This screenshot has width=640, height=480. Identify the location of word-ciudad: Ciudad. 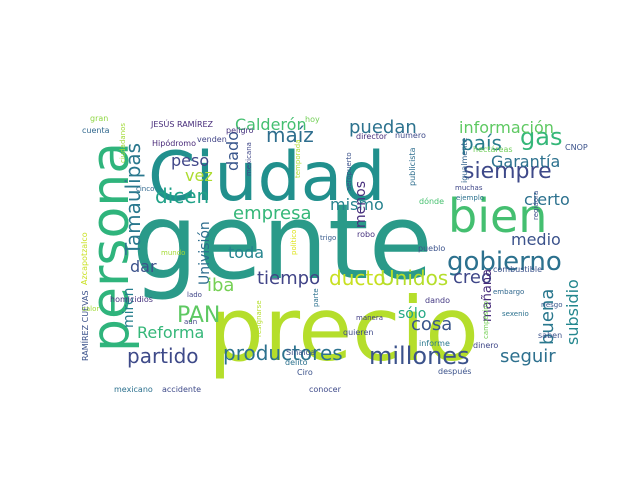
(266, 177).